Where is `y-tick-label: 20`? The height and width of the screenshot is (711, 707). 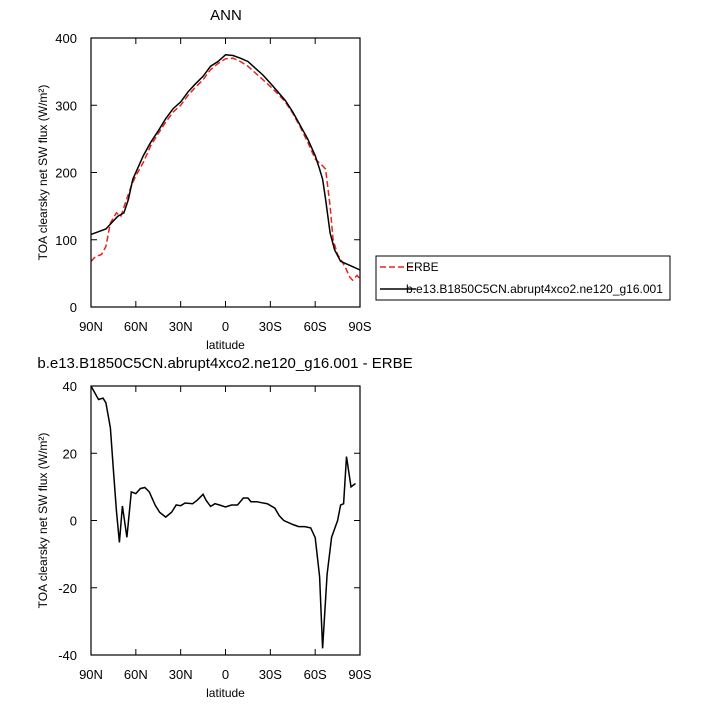 y-tick-label: 20 is located at coordinates (70, 453).